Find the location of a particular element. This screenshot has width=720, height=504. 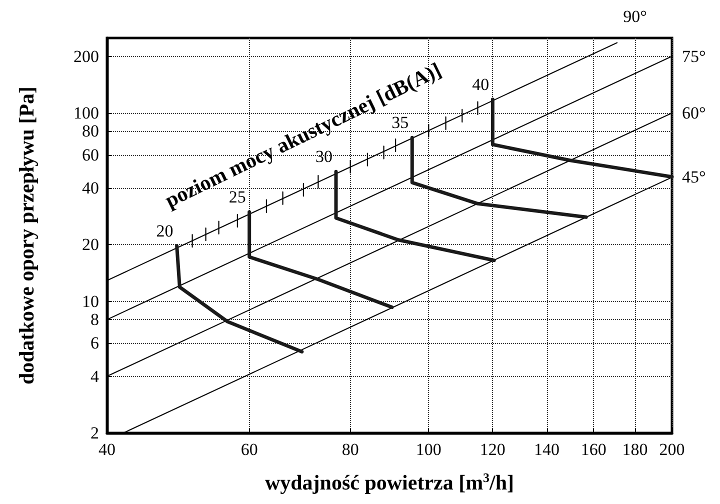

annotation: 30 is located at coordinates (324, 156).